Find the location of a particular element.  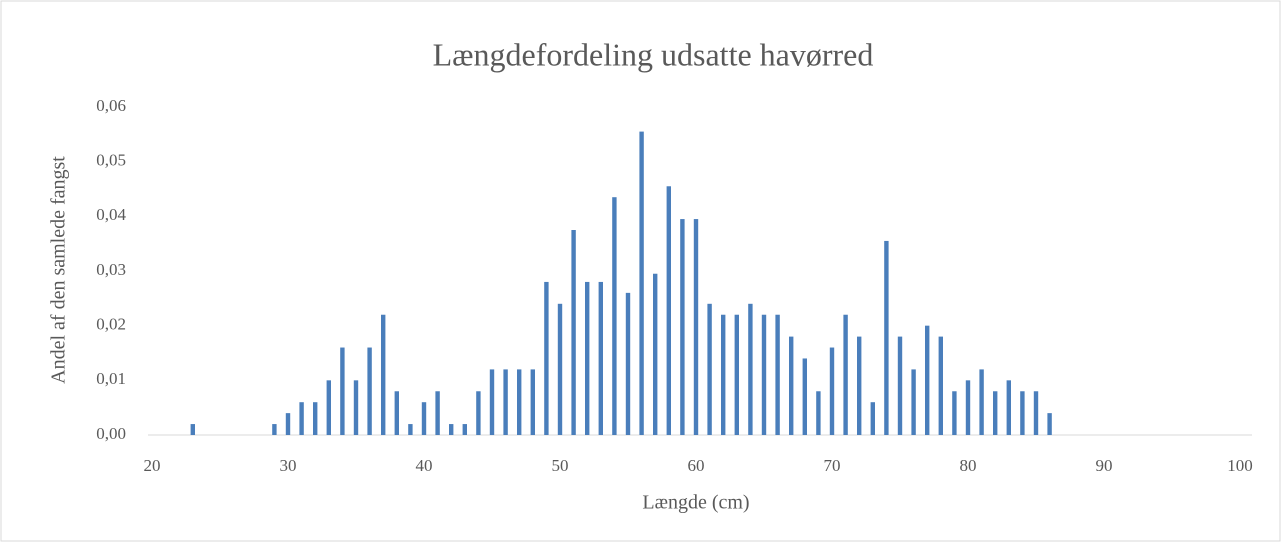

x-tick-label: 20 is located at coordinates (152, 465).